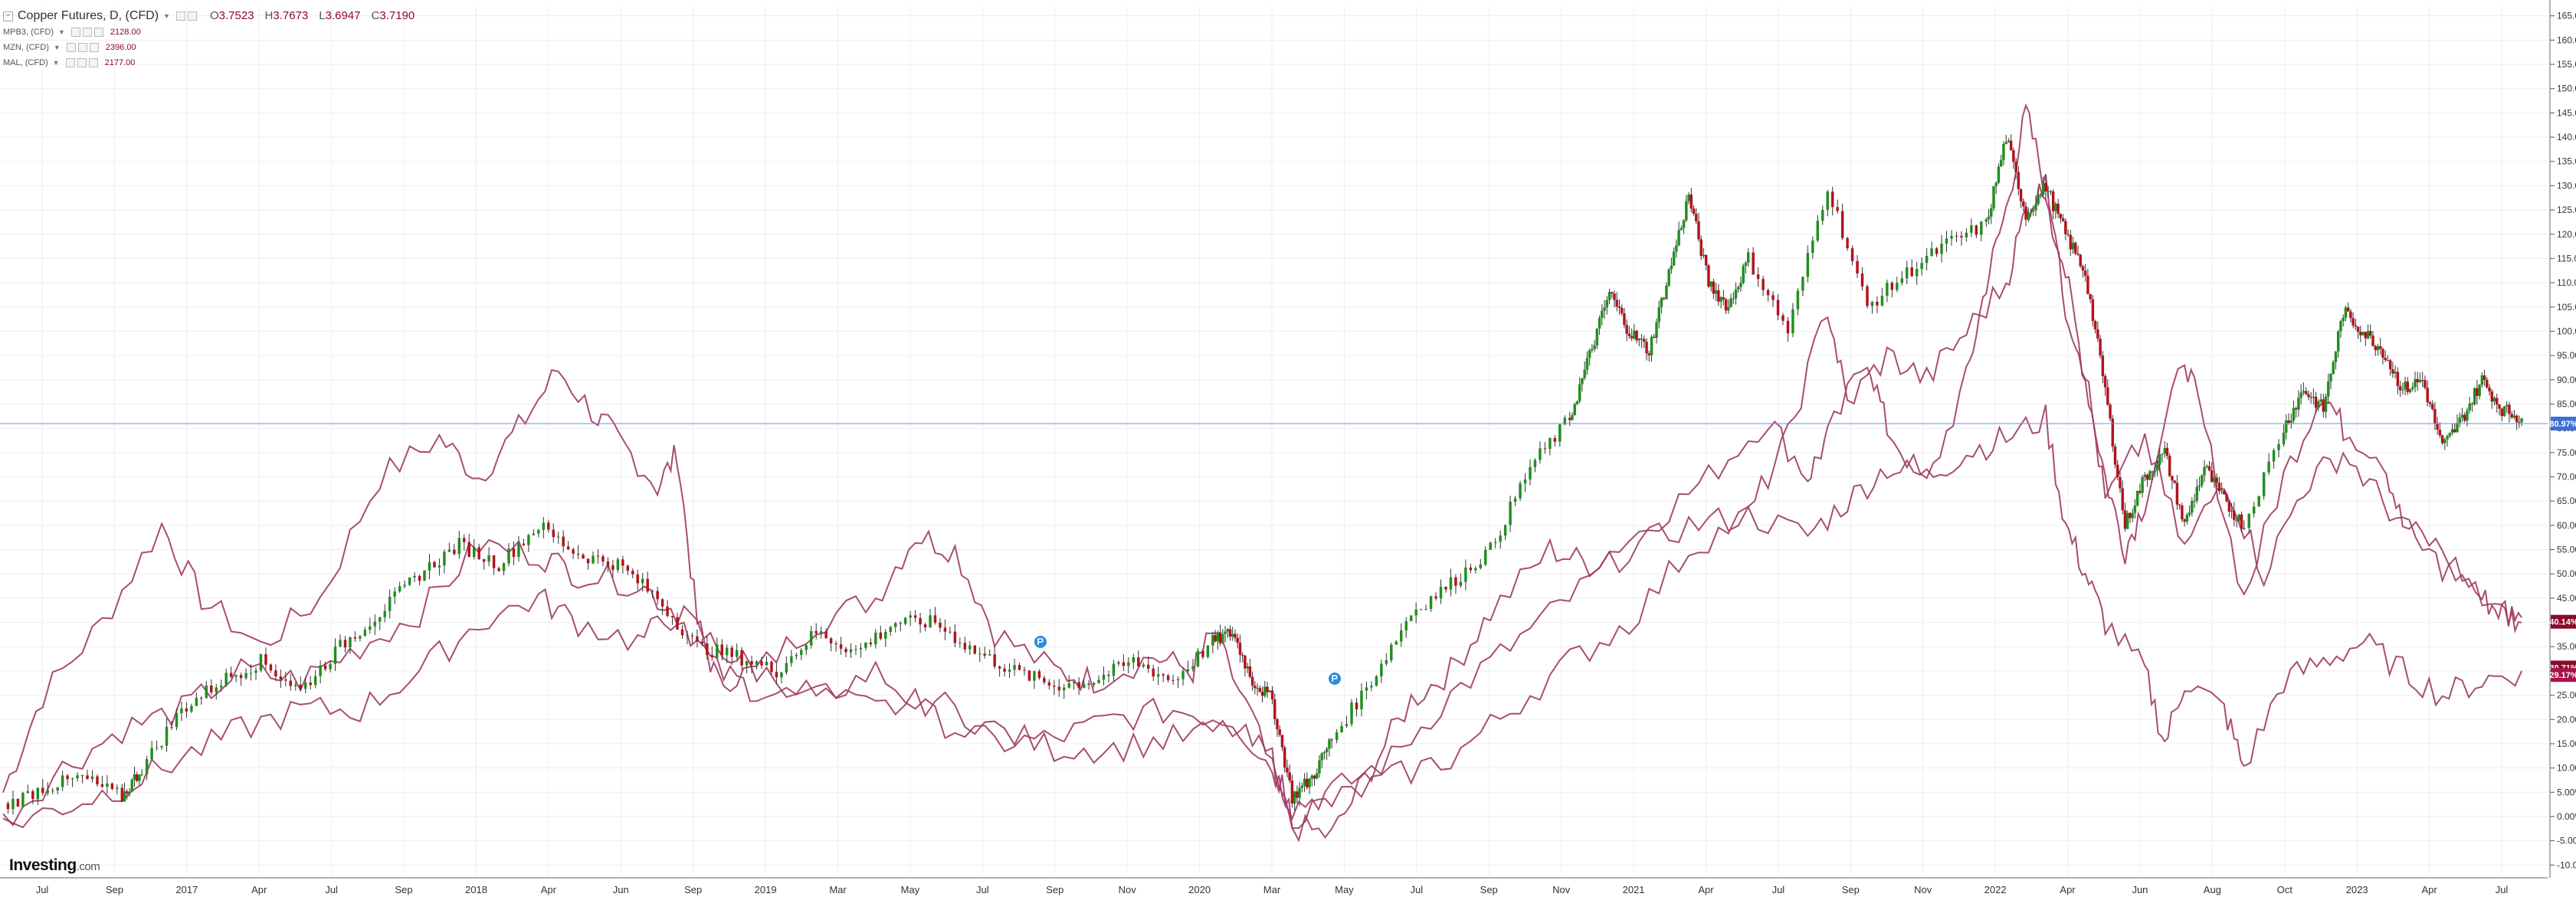 Image resolution: width=2576 pixels, height=910 pixels. What do you see at coordinates (2566, 768) in the screenshot?
I see `y-tick-label: 10.00%` at bounding box center [2566, 768].